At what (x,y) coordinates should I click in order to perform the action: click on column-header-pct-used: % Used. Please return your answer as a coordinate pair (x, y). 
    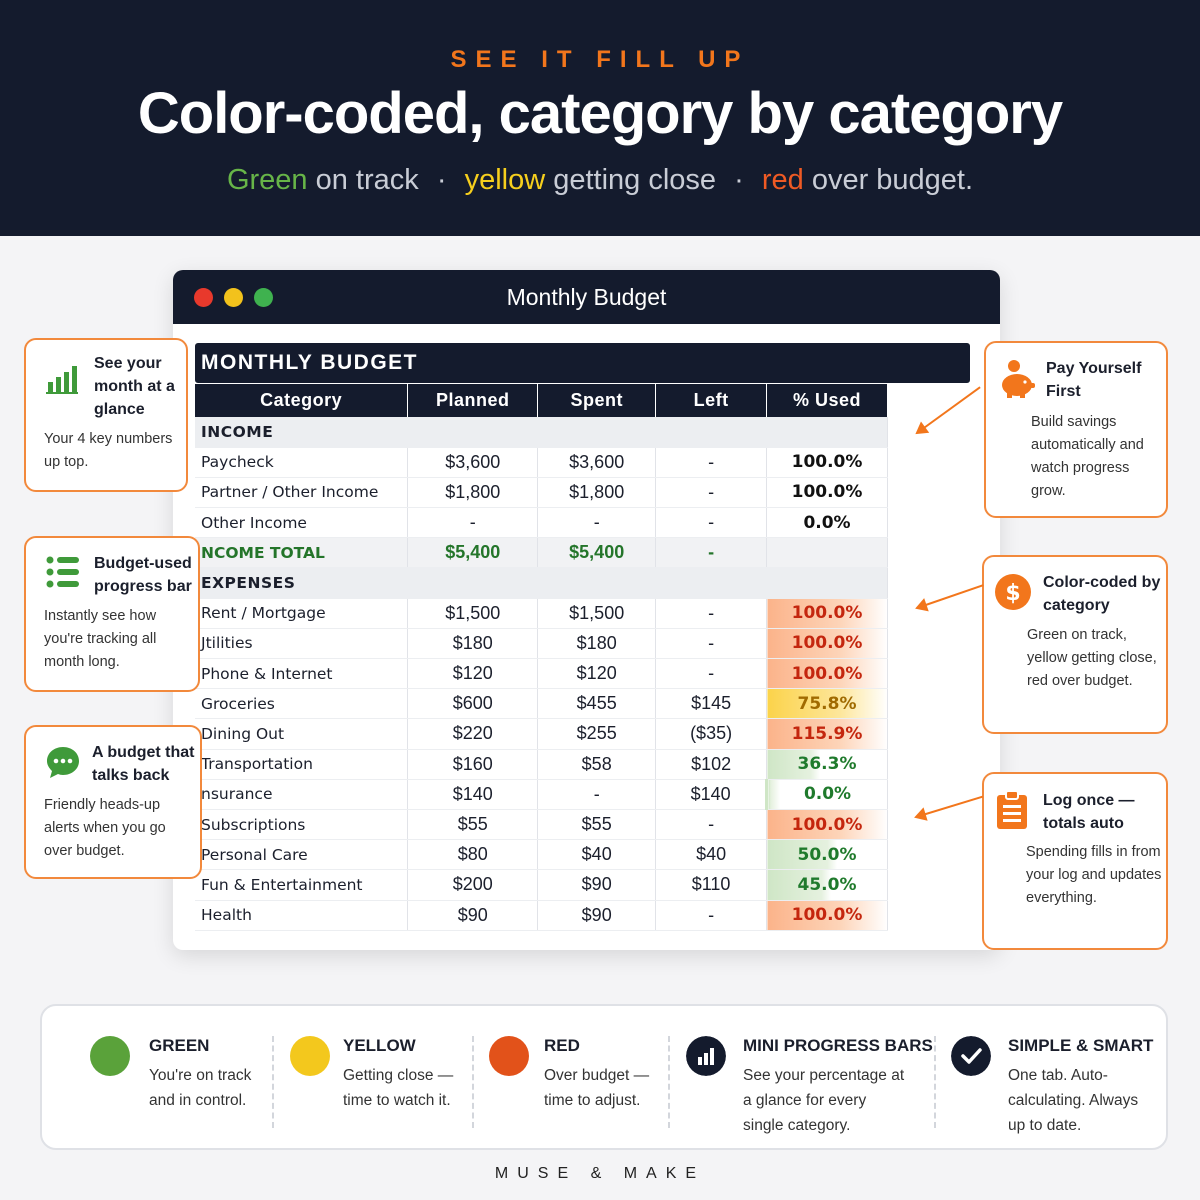
    Looking at the image, I should click on (827, 400).